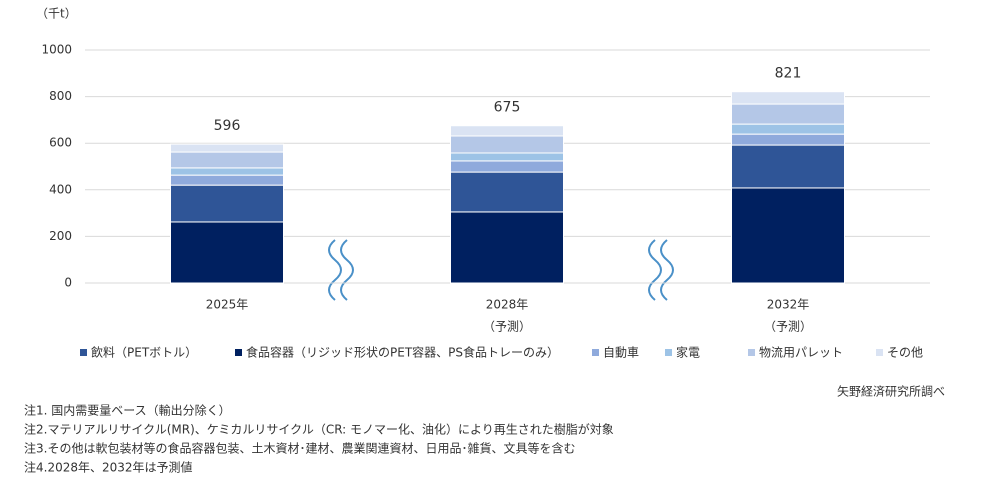 This screenshot has height=491, width=986. What do you see at coordinates (144, 352) in the screenshot?
I see `legend-label: 飲料（PETボトル）` at bounding box center [144, 352].